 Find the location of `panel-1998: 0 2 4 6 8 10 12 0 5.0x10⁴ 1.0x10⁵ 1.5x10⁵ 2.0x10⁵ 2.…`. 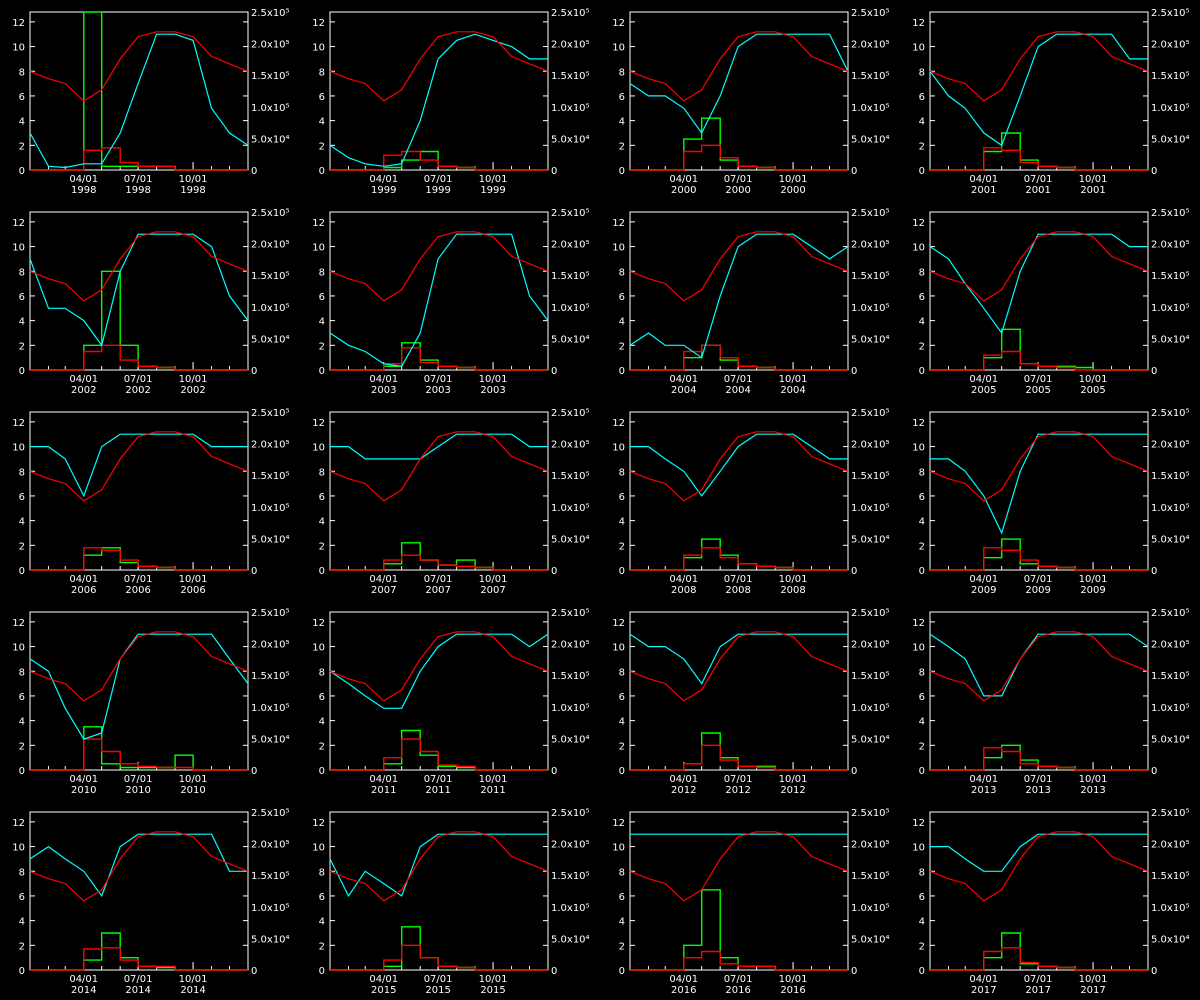

panel-1998: 0 2 4 6 8 10 12 0 5.0x10⁴ 1.0x10⁵ 1.5x10⁵ 2.0x10⁵ 2.… is located at coordinates (150, 102).